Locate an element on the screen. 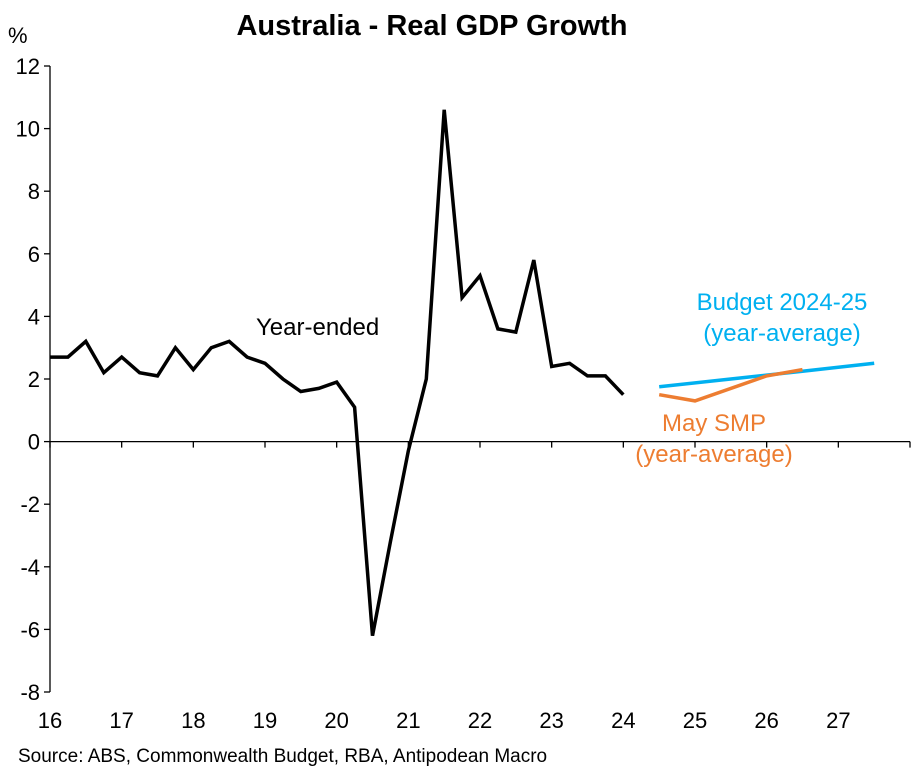 Image resolution: width=922 pixels, height=777 pixels. y-axis: 12 10 8 6 4 2 0 -2 -4 -6 -8 is located at coordinates (33, 379).